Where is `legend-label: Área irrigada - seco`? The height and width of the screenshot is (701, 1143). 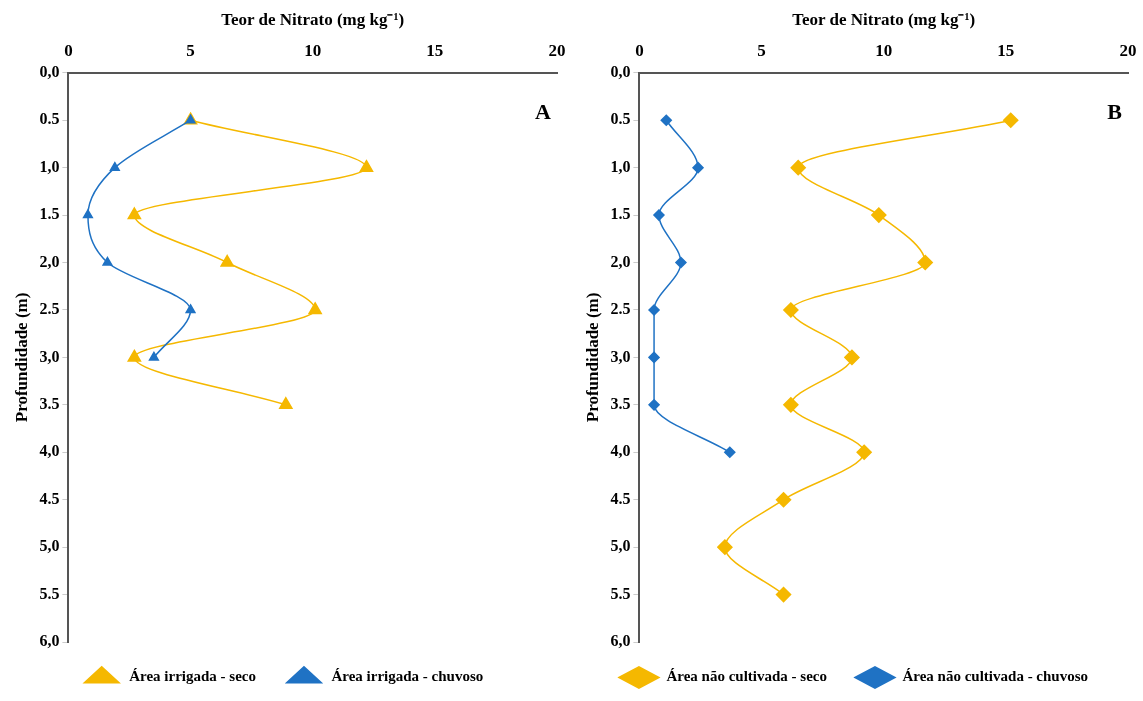 legend-label: Área irrigada - seco is located at coordinates (192, 676).